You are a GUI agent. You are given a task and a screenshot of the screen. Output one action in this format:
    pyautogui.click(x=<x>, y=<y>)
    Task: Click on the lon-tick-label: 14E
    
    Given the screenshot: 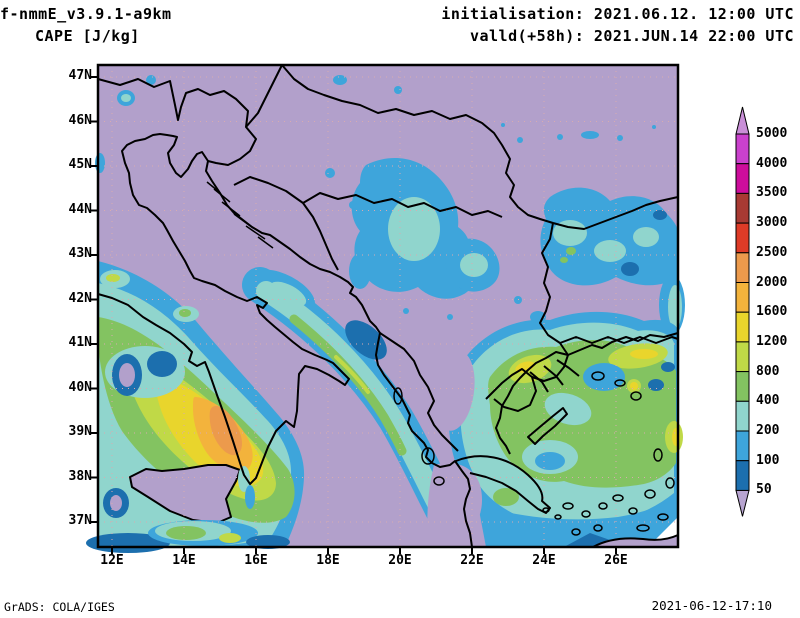 What is the action you would take?
    pyautogui.click(x=184, y=560)
    